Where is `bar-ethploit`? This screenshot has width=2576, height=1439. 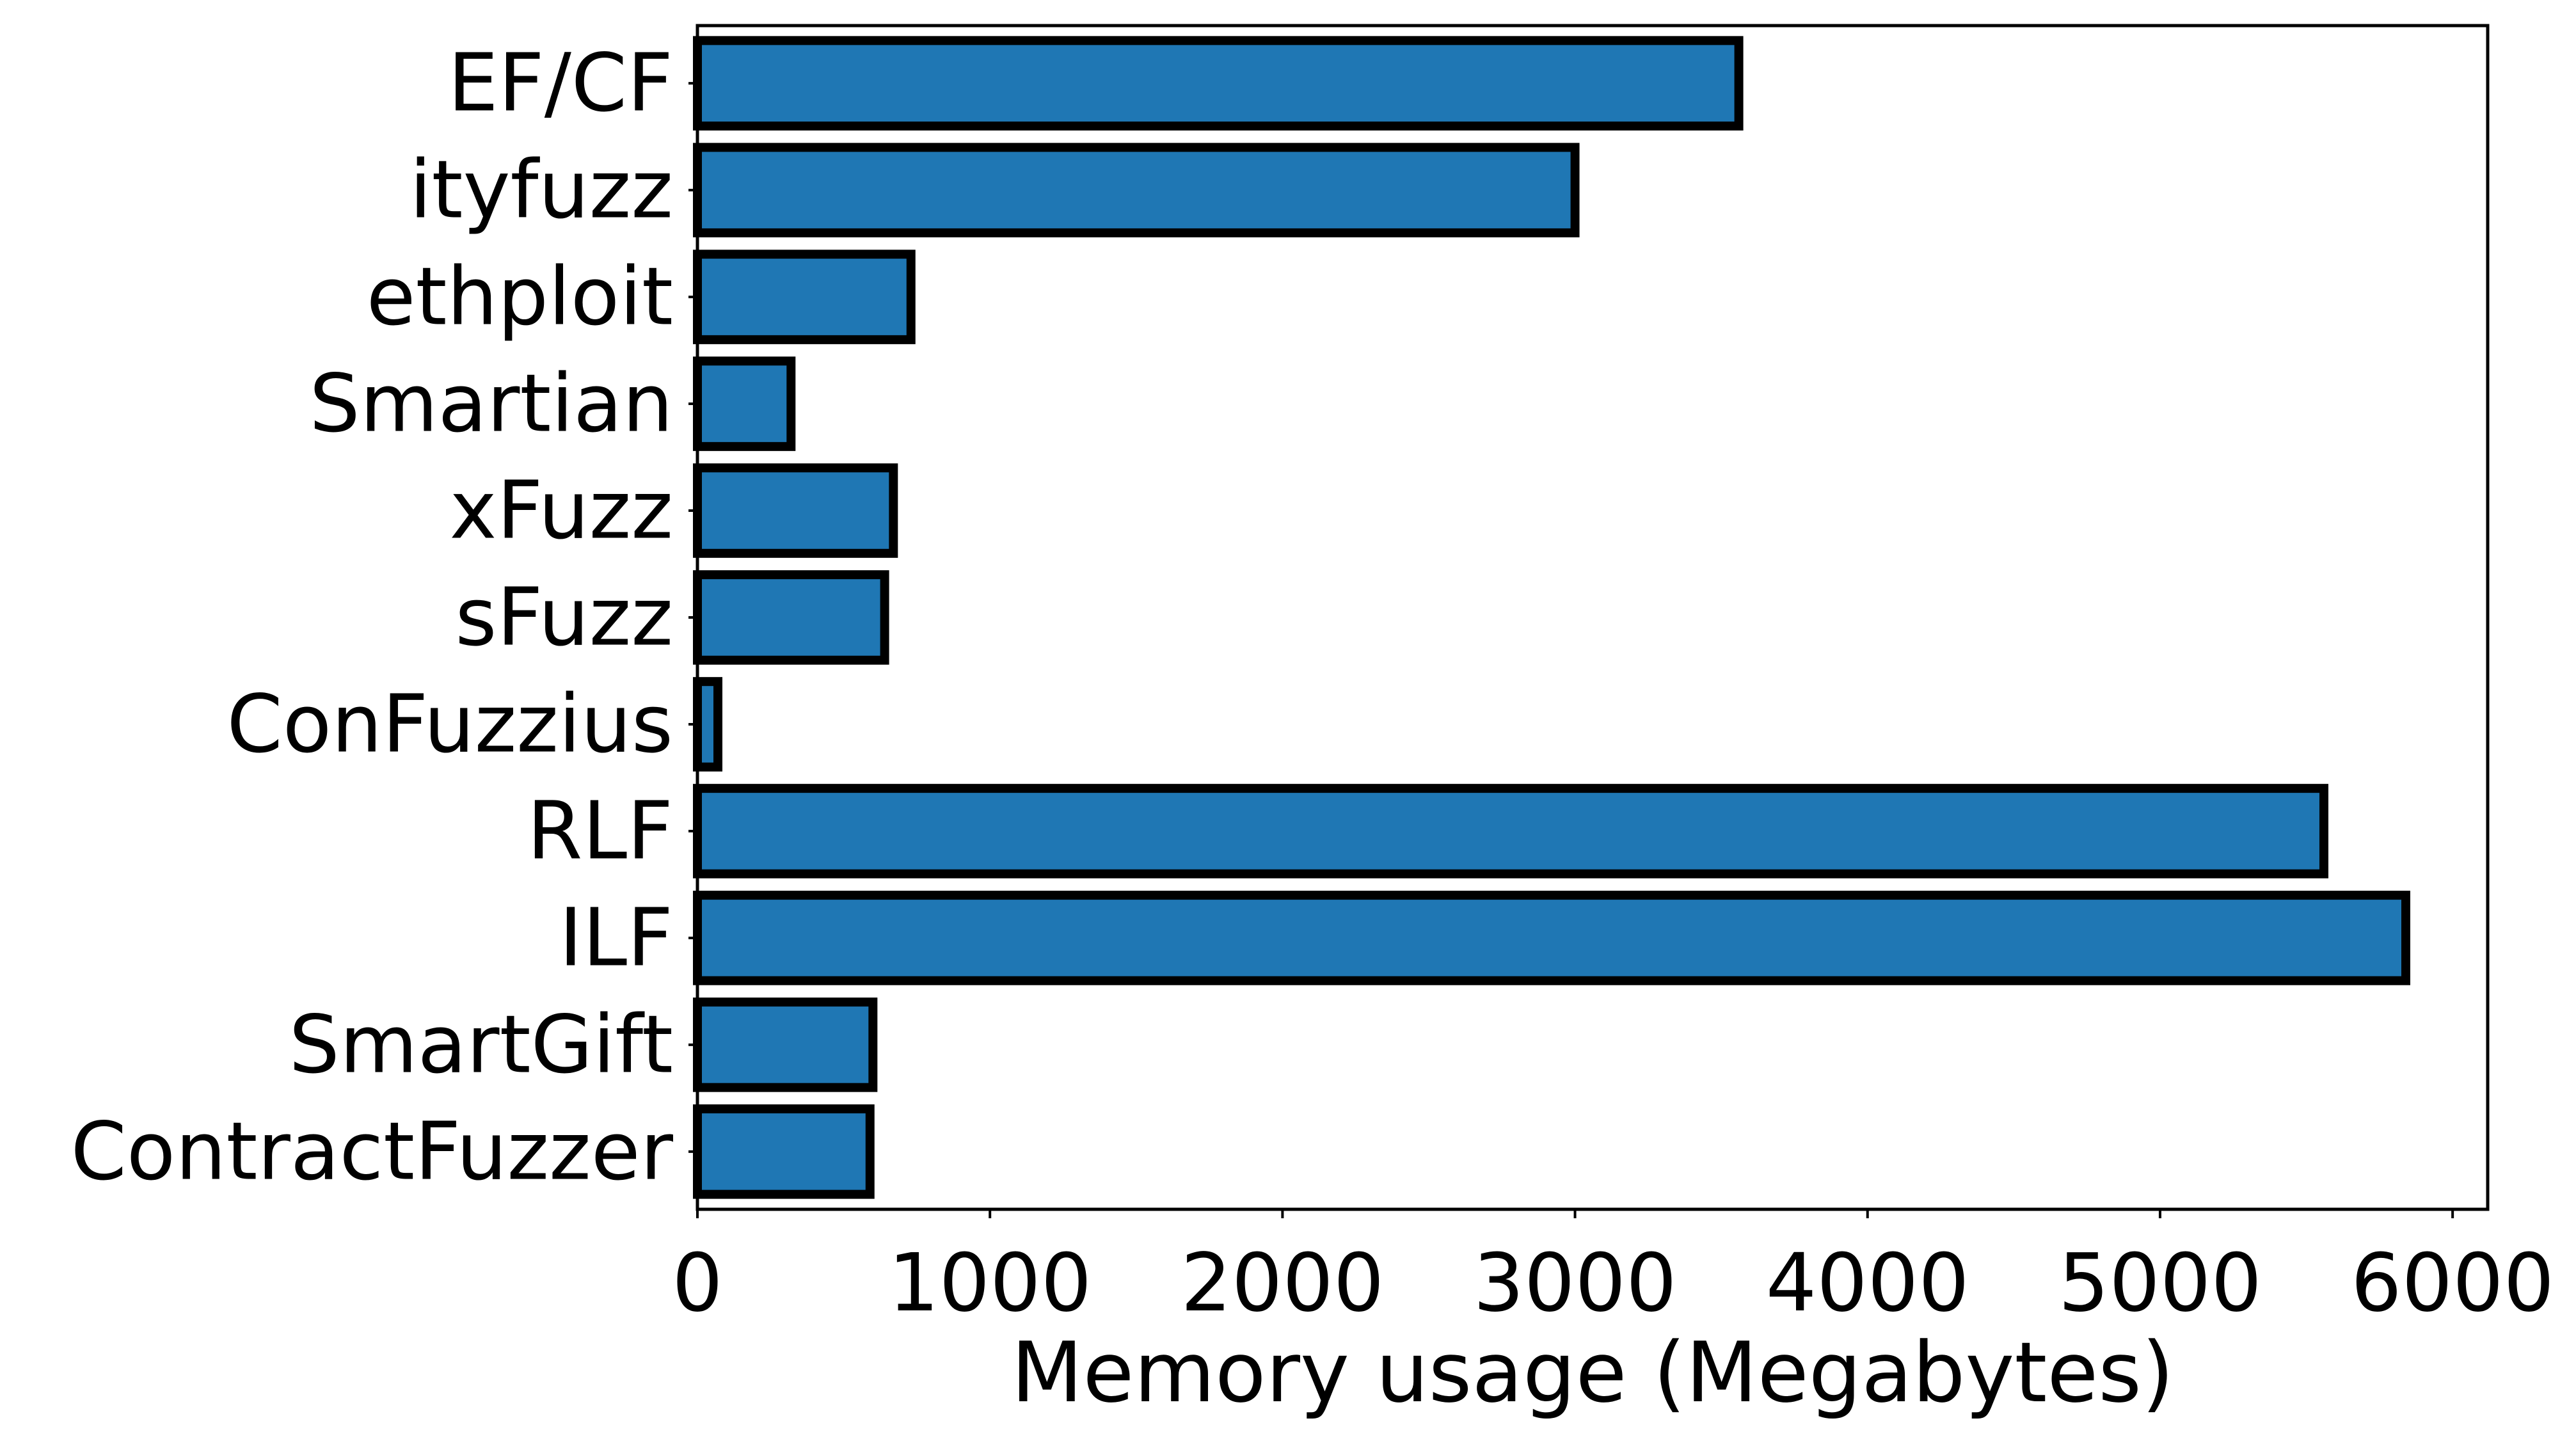 bar-ethploit is located at coordinates (805, 297).